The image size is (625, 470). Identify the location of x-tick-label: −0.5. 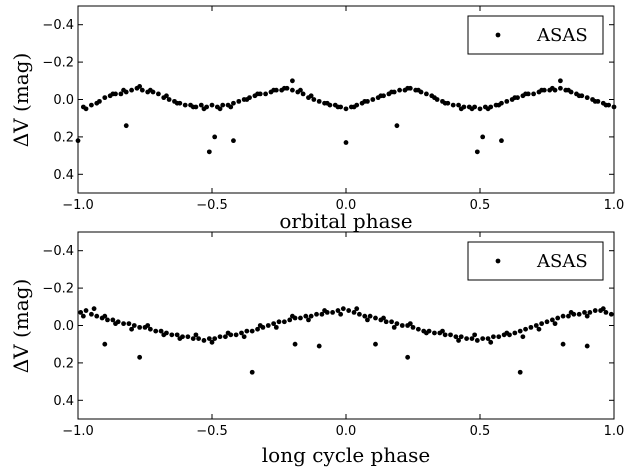
(212, 205).